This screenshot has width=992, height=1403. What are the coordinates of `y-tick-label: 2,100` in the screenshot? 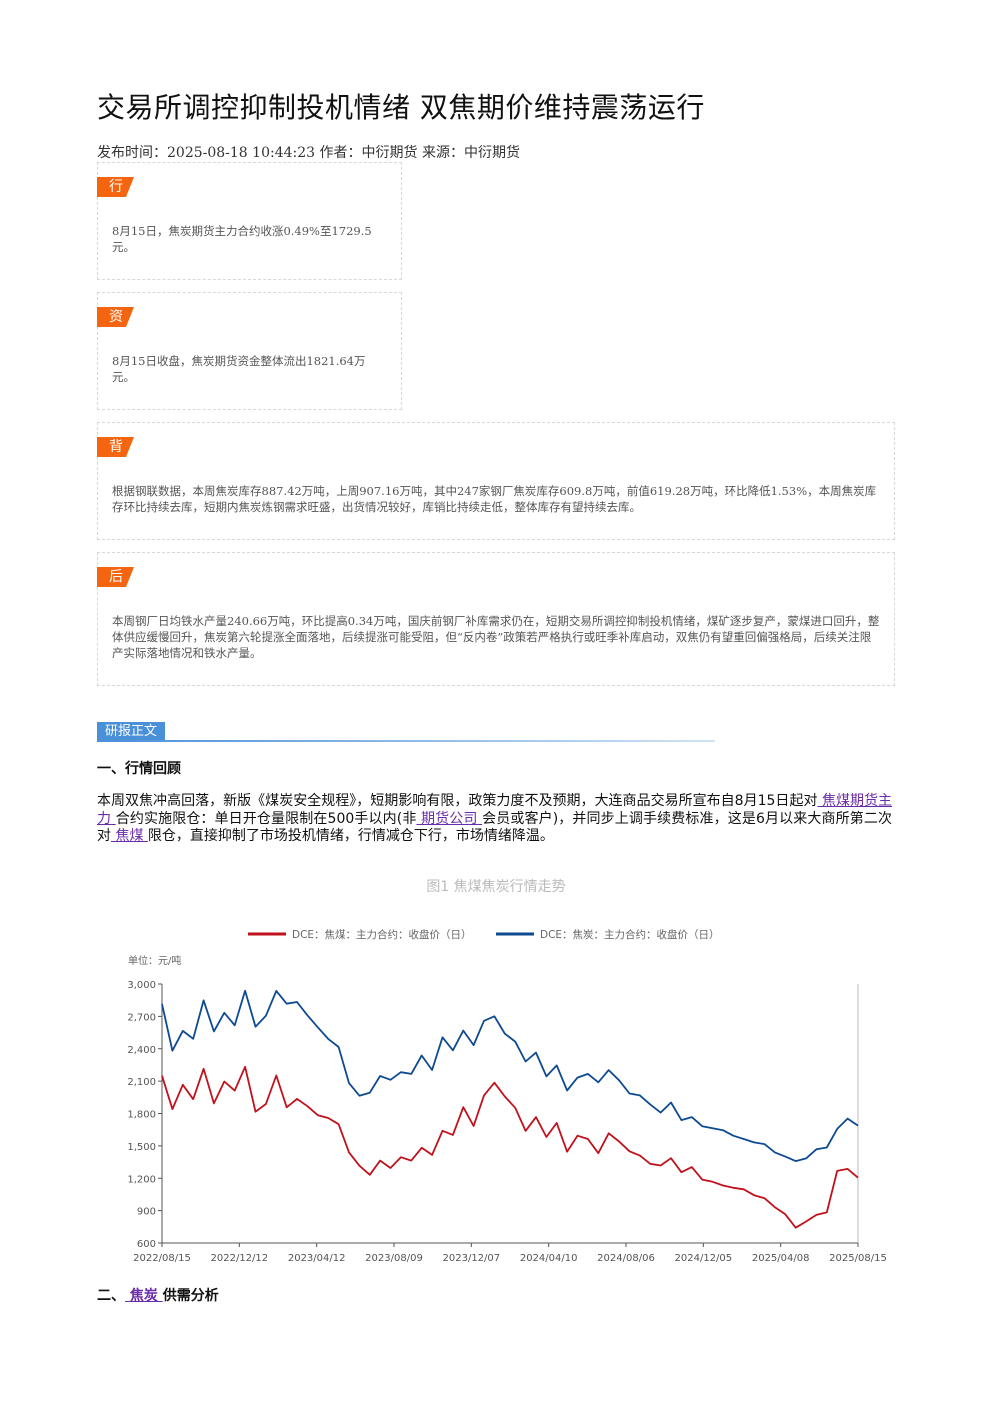 It's located at (141, 1082).